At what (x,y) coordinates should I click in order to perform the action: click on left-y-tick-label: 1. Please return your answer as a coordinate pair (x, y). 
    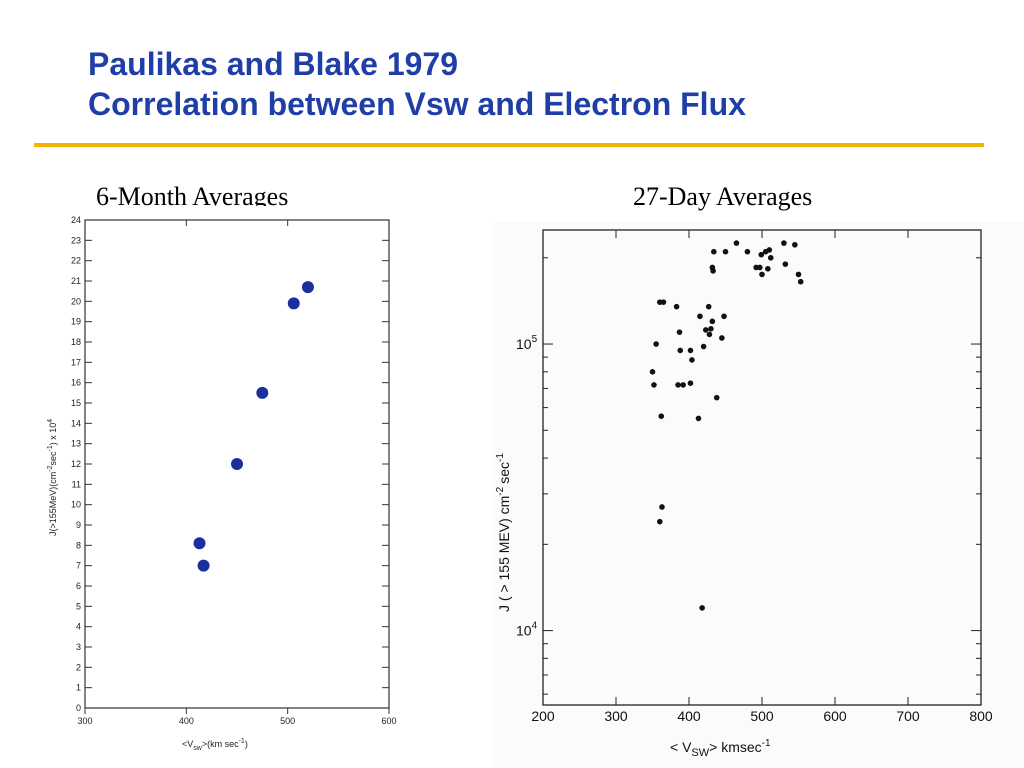
    Looking at the image, I should click on (78, 688).